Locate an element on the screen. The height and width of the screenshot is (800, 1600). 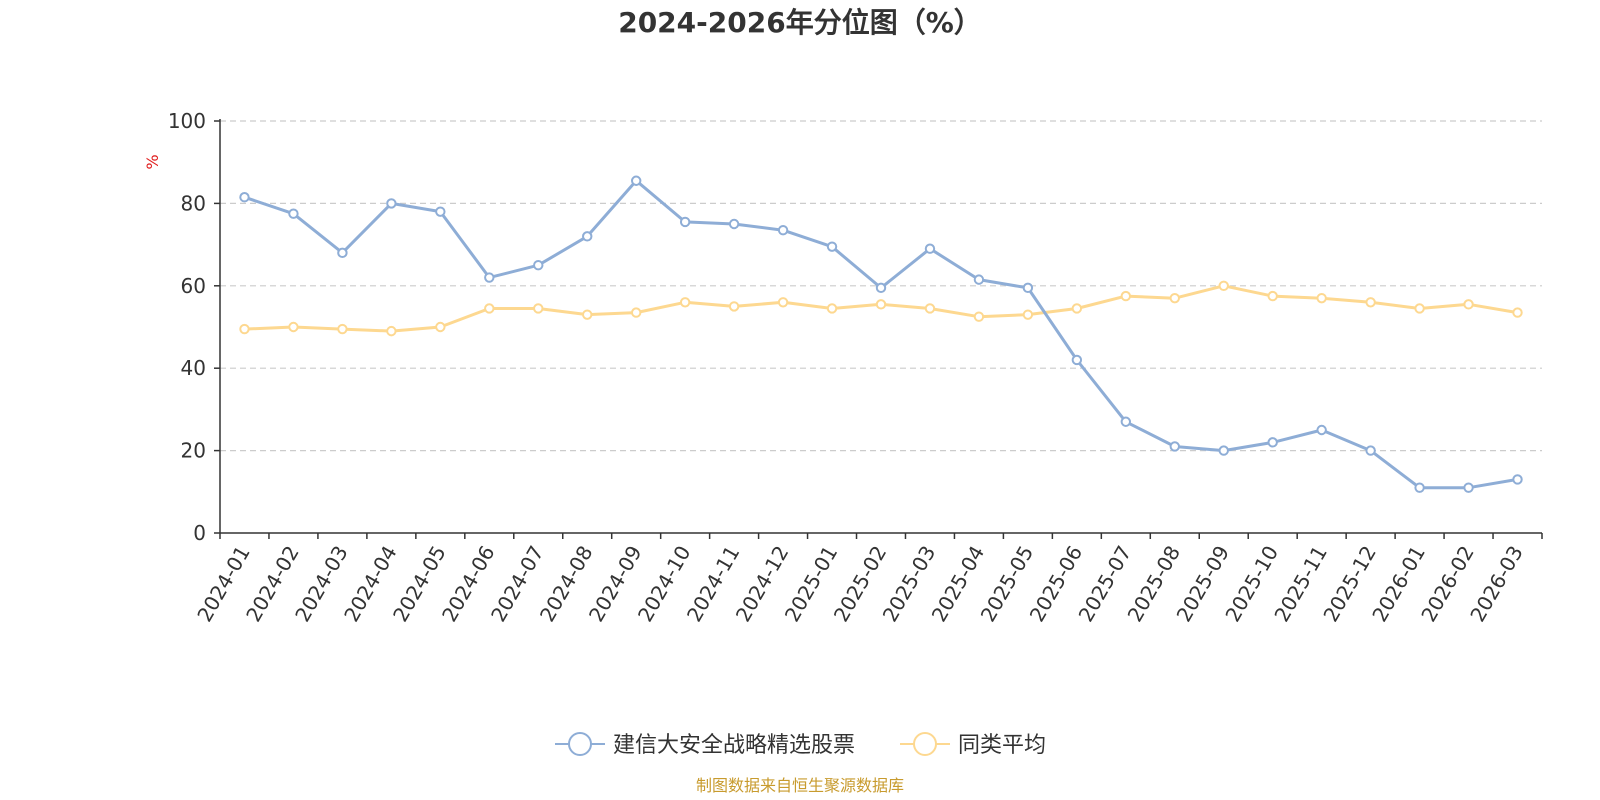
legend-item: 同类平均 is located at coordinates (973, 745).